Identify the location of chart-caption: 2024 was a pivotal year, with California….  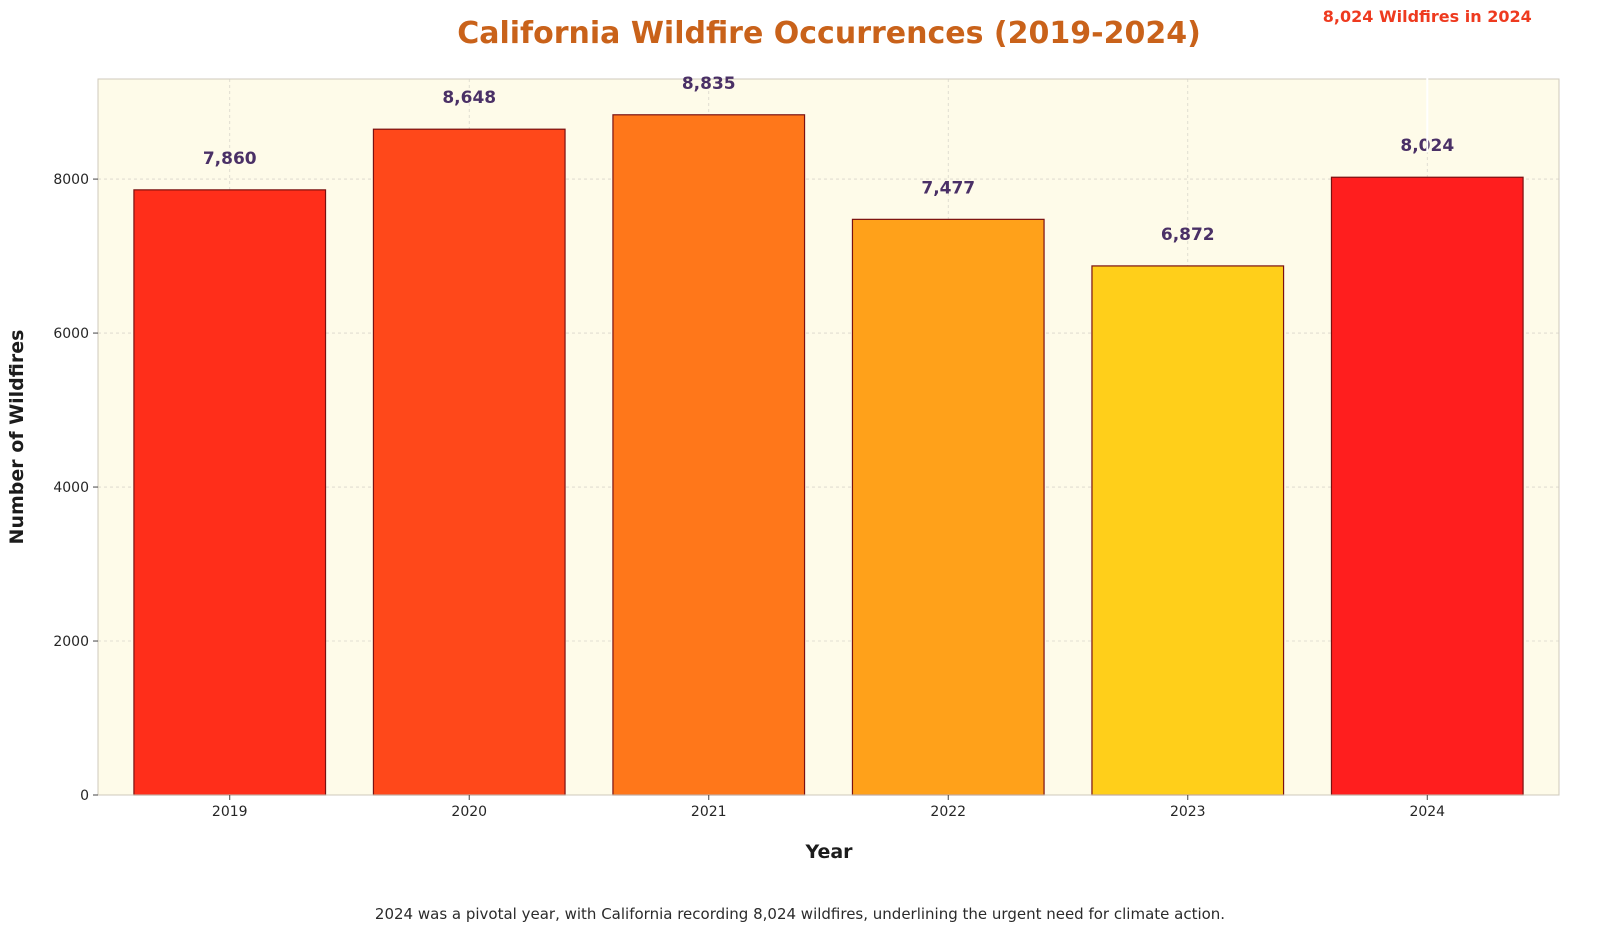
(800, 914).